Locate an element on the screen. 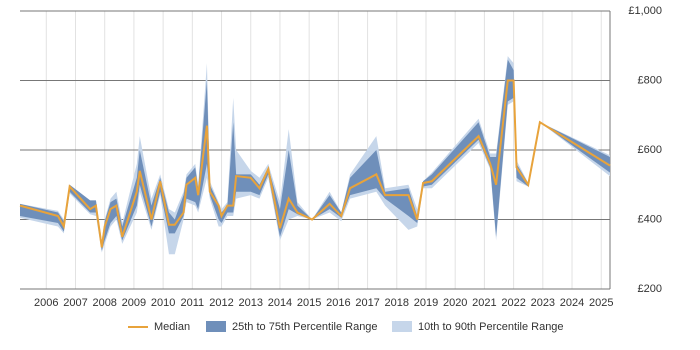  x-tick-label: 2008 is located at coordinates (104, 303).